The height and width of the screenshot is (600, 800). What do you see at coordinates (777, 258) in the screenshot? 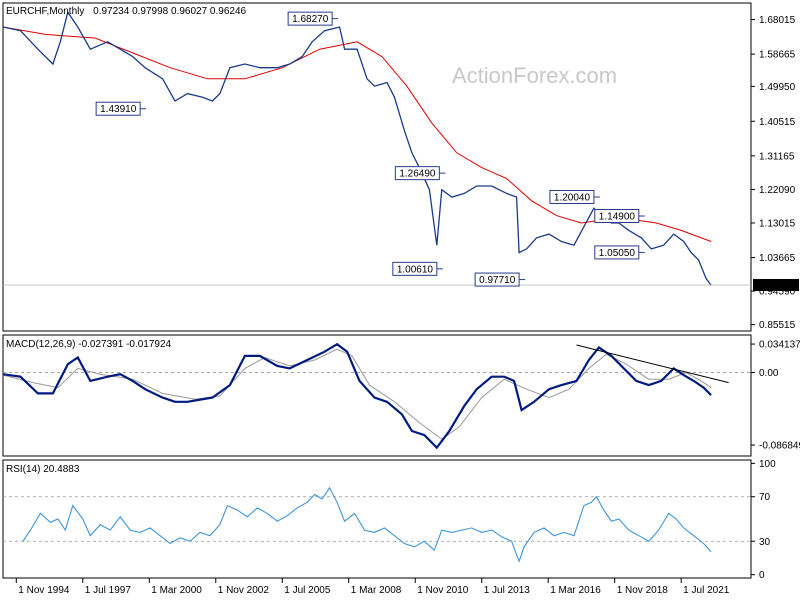
I see `price-axis-label: 1.03665` at bounding box center [777, 258].